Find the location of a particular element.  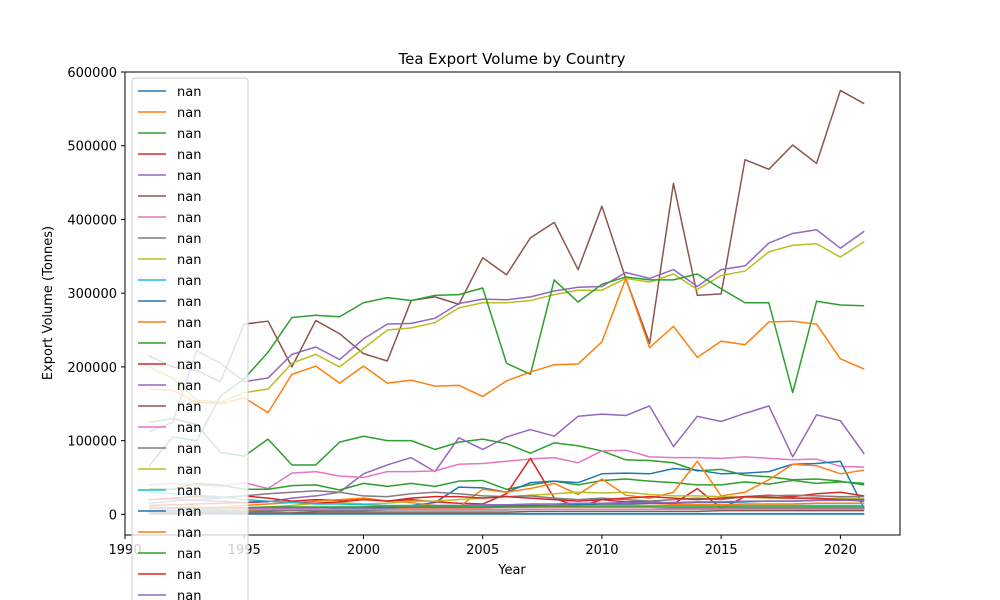

x-tick-label: 2000 is located at coordinates (363, 550).